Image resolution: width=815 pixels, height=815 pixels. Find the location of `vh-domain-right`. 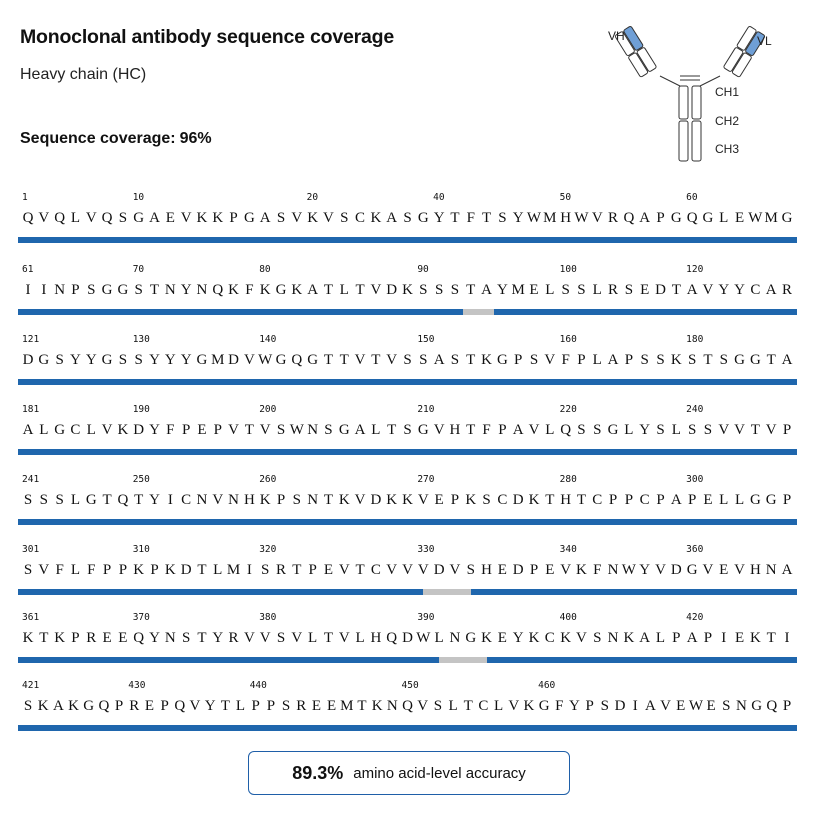

vh-domain-right is located at coordinates (746, 38).